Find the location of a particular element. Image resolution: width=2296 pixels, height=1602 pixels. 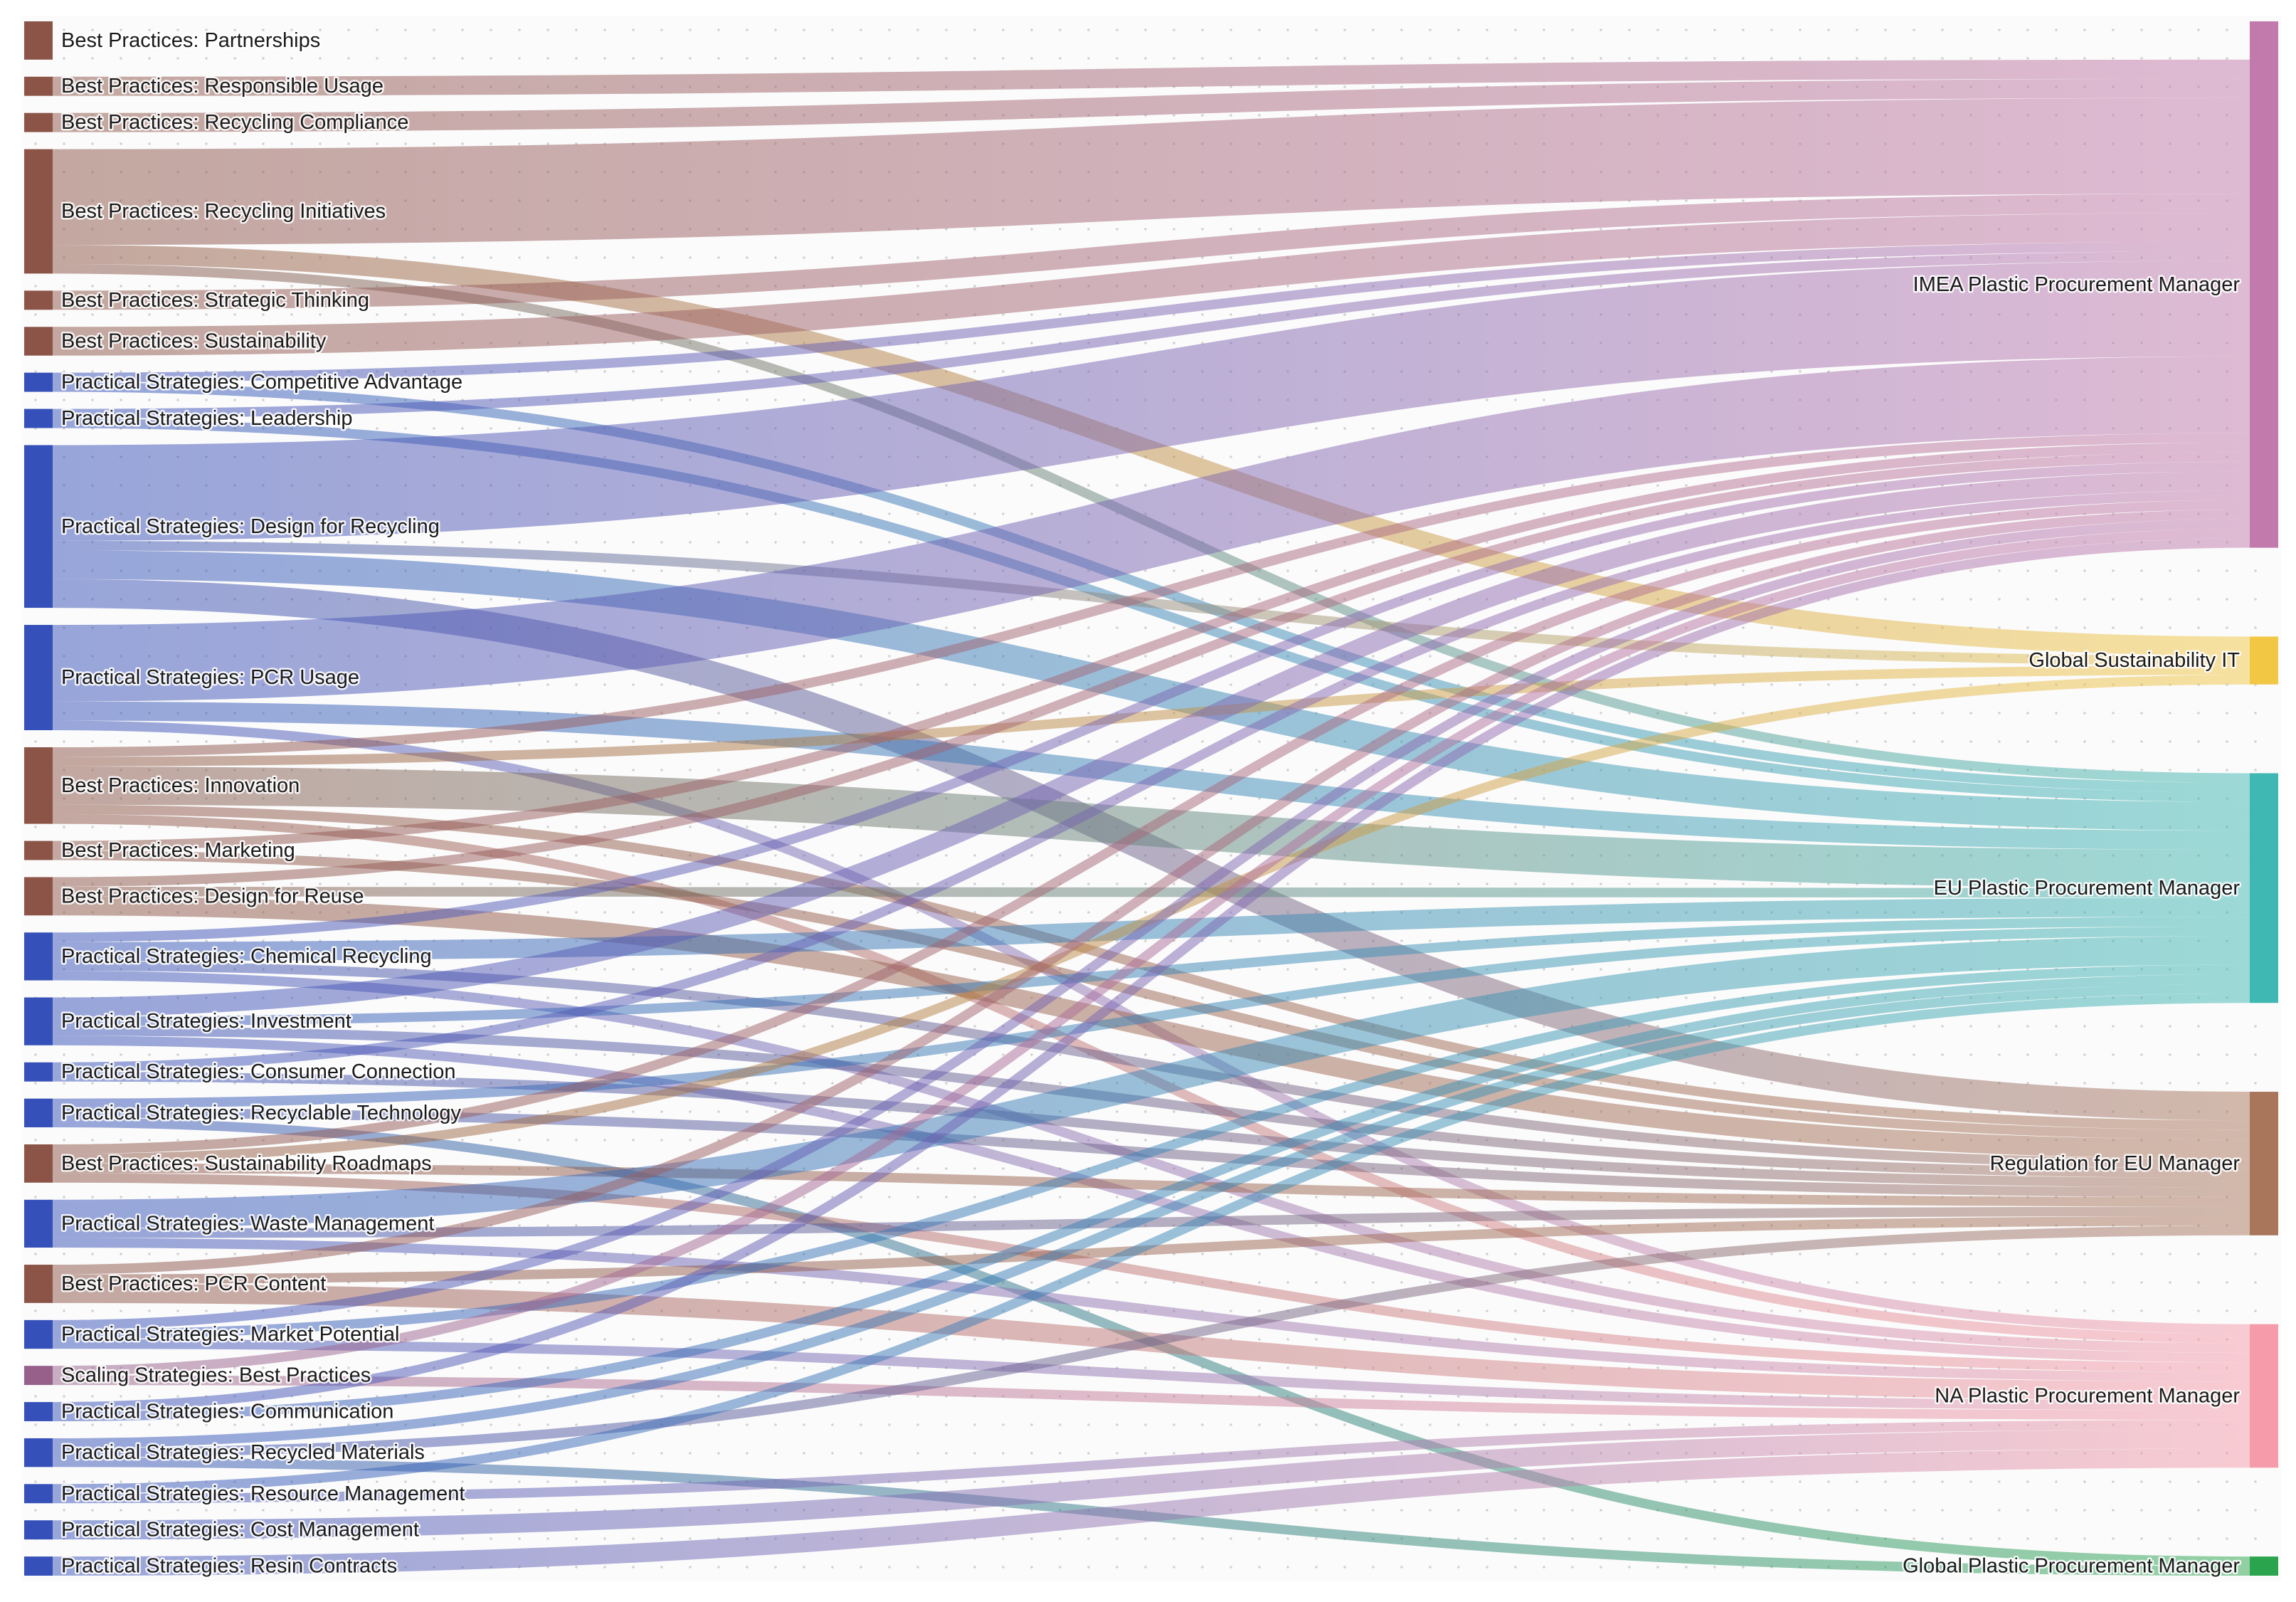

source-label-practical-strategies-investment: Practical Strategies: Investment is located at coordinates (206, 1021).